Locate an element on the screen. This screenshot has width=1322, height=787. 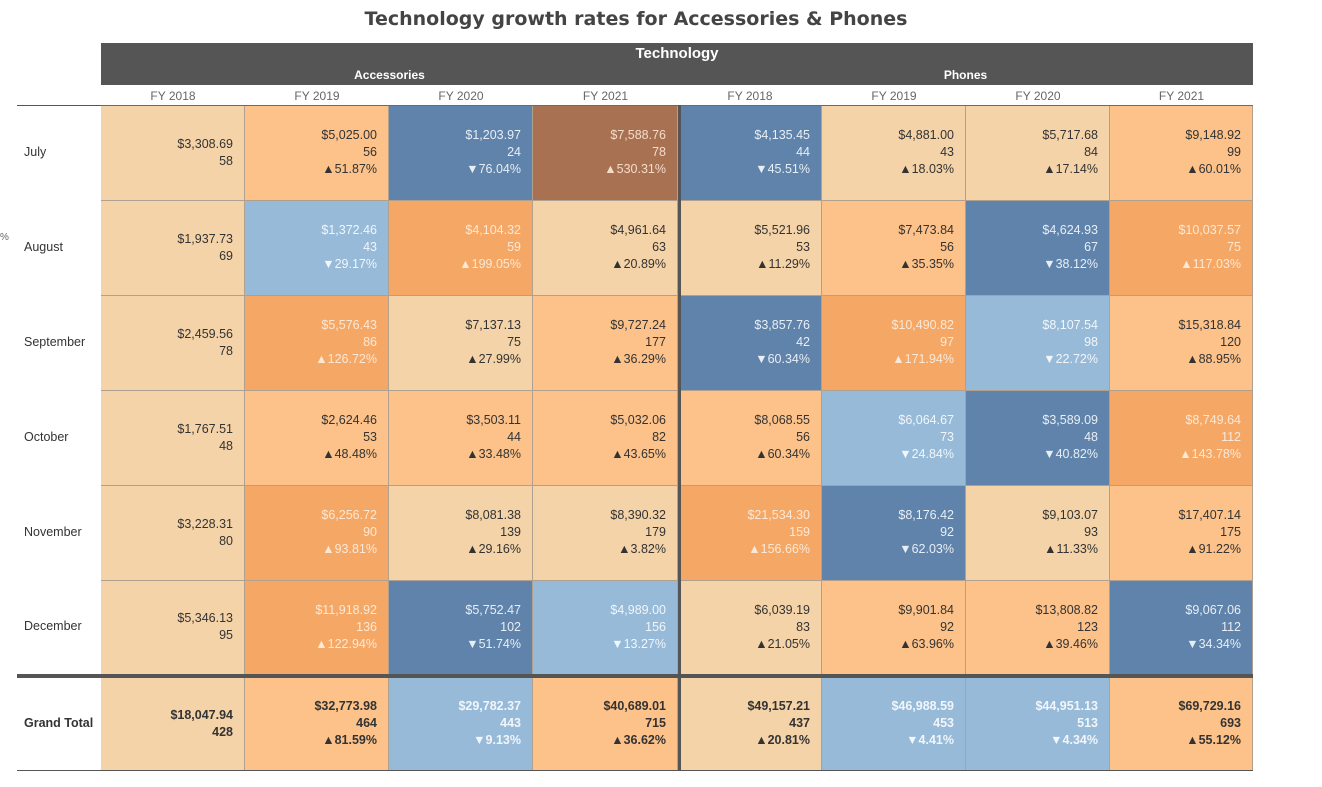
cell-sales: $5,032.06 is located at coordinates (638, 420).